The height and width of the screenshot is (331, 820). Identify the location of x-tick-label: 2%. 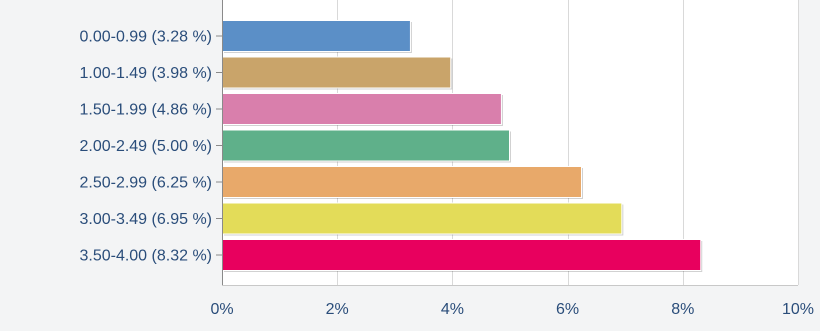
(337, 309).